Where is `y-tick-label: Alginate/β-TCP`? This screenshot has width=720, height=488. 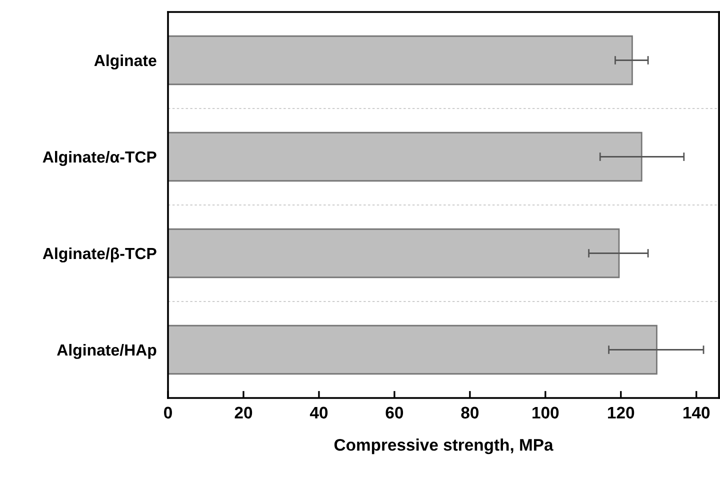
y-tick-label: Alginate/β-TCP is located at coordinates (99, 254).